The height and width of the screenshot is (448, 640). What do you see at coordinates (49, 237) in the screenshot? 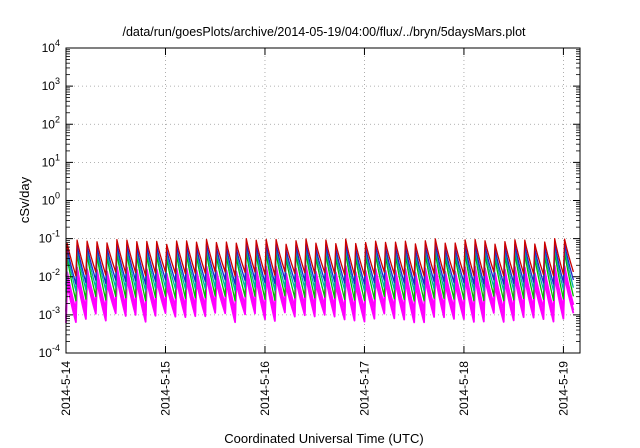
I see `y-tick-label: 10⁻¹` at bounding box center [49, 237].